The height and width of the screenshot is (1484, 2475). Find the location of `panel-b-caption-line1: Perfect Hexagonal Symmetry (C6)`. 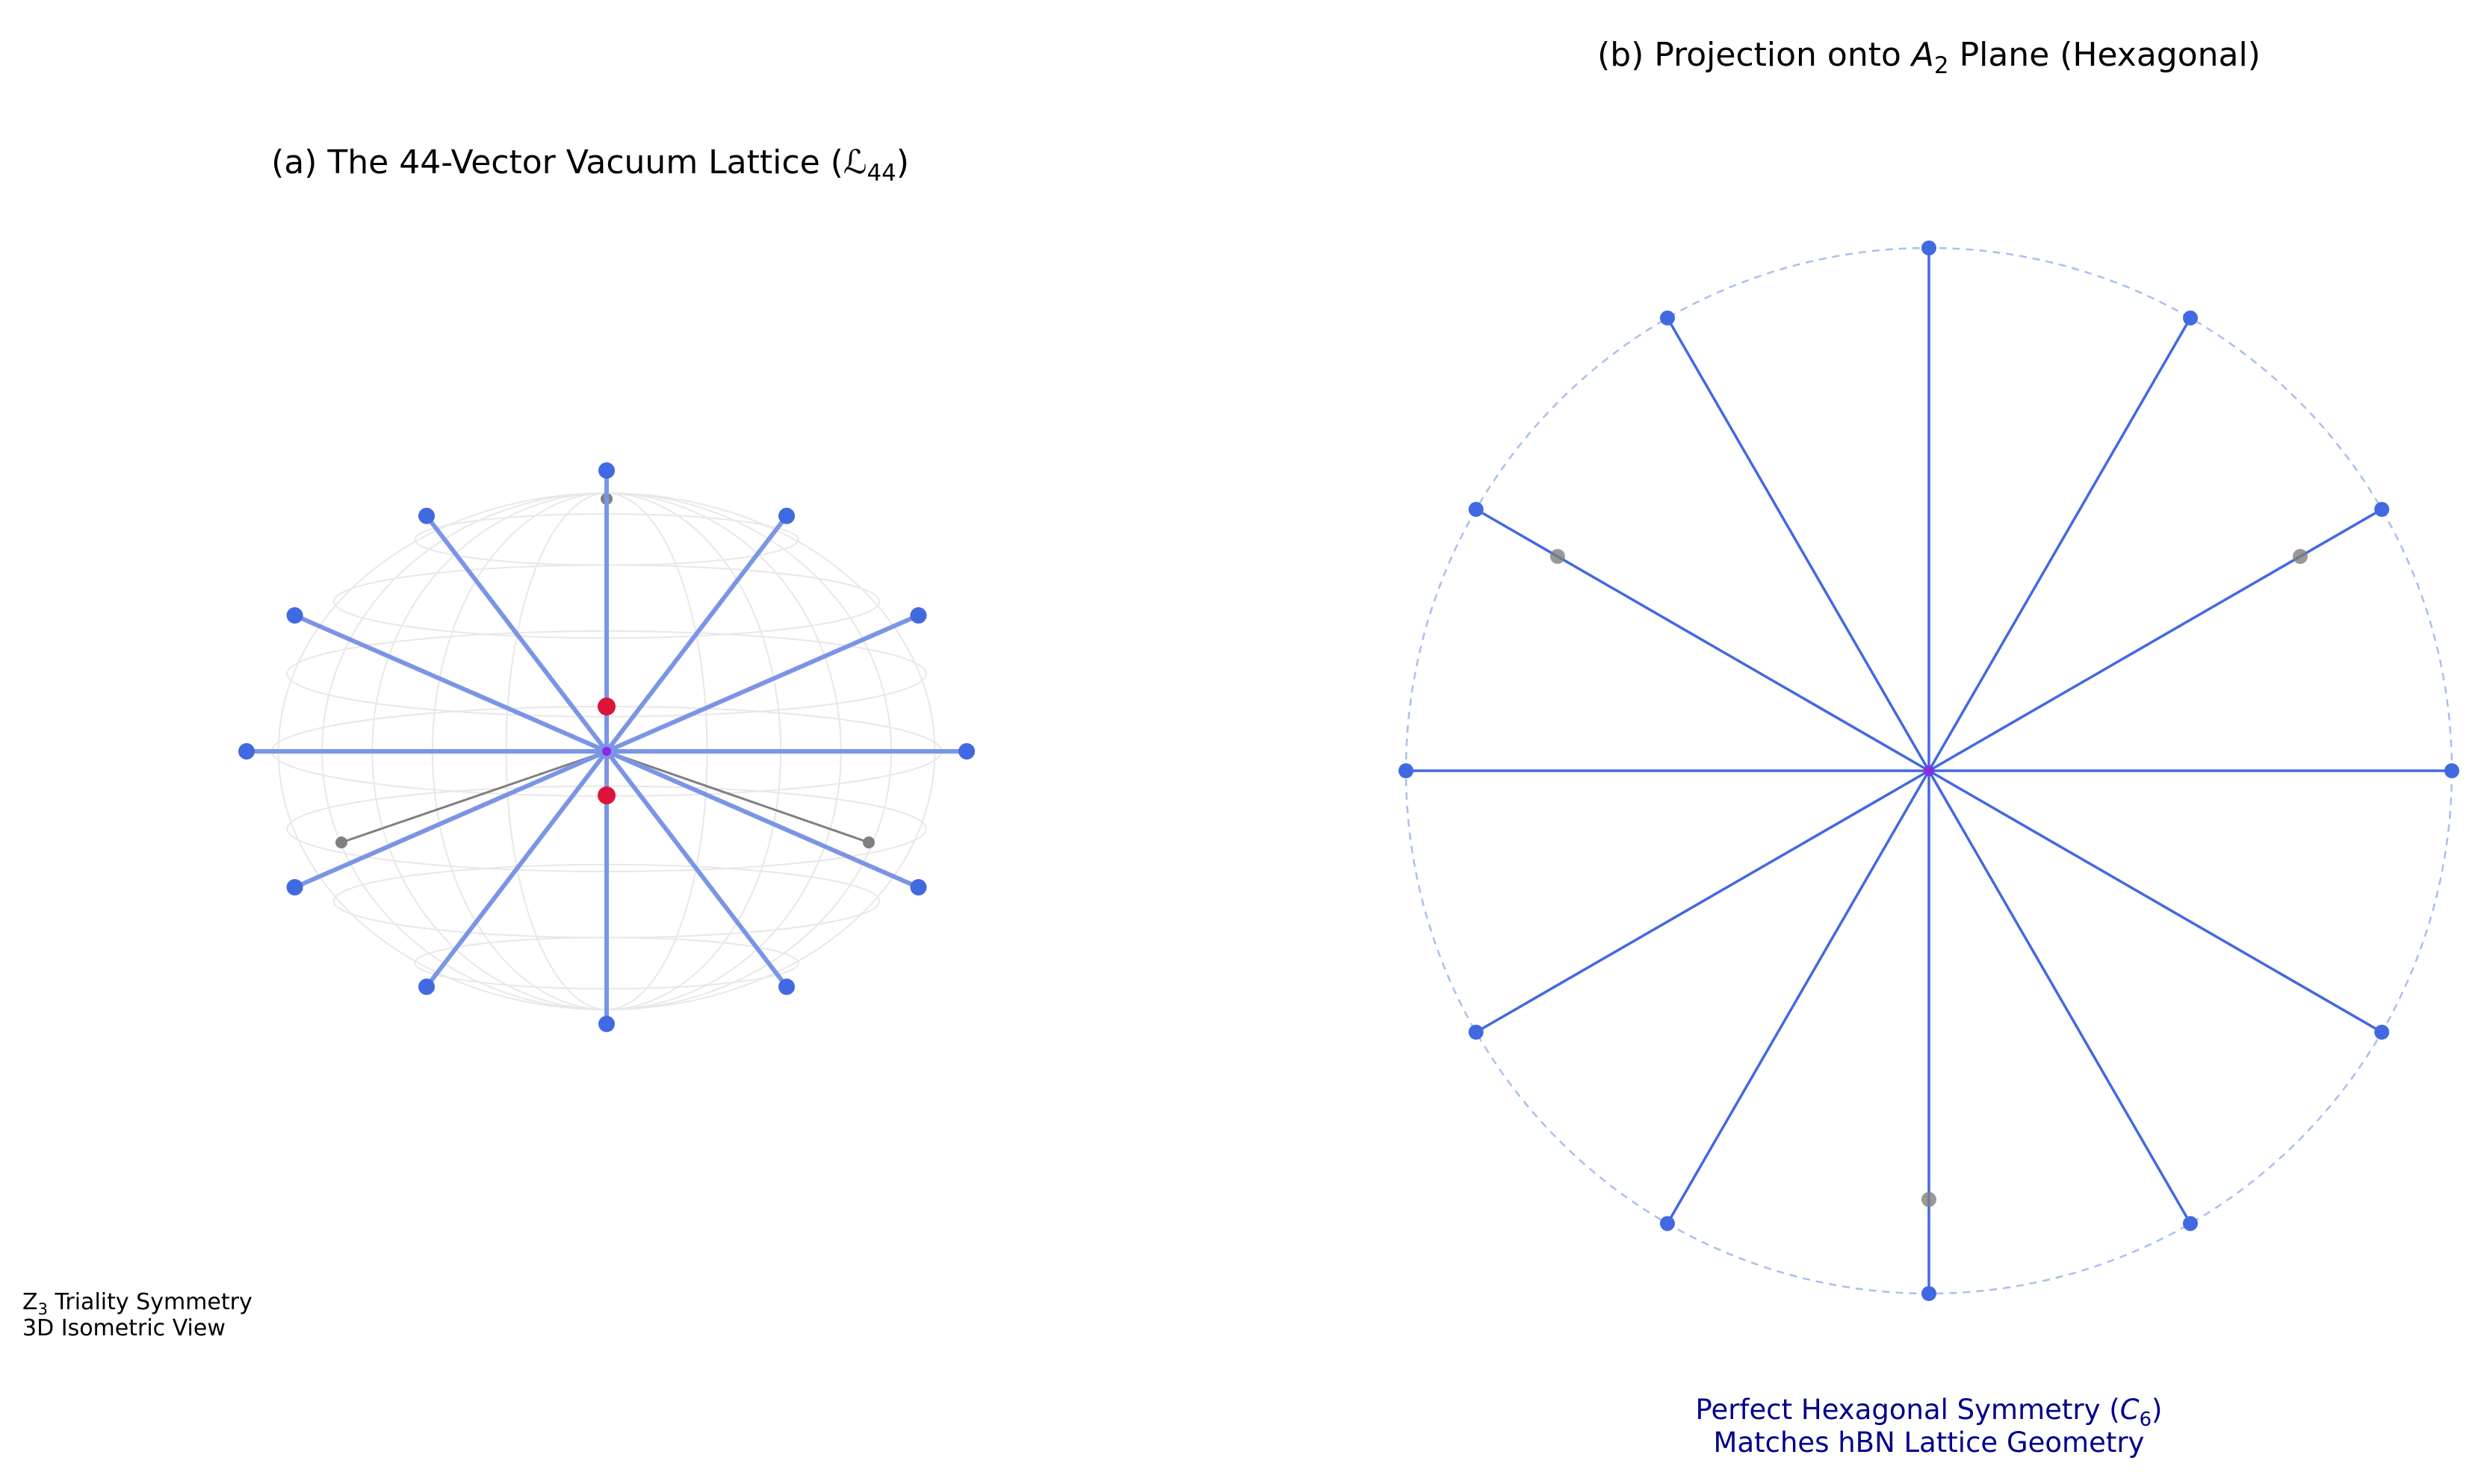

panel-b-caption-line1: Perfect Hexagonal Symmetry (C6) is located at coordinates (1930, 1413).